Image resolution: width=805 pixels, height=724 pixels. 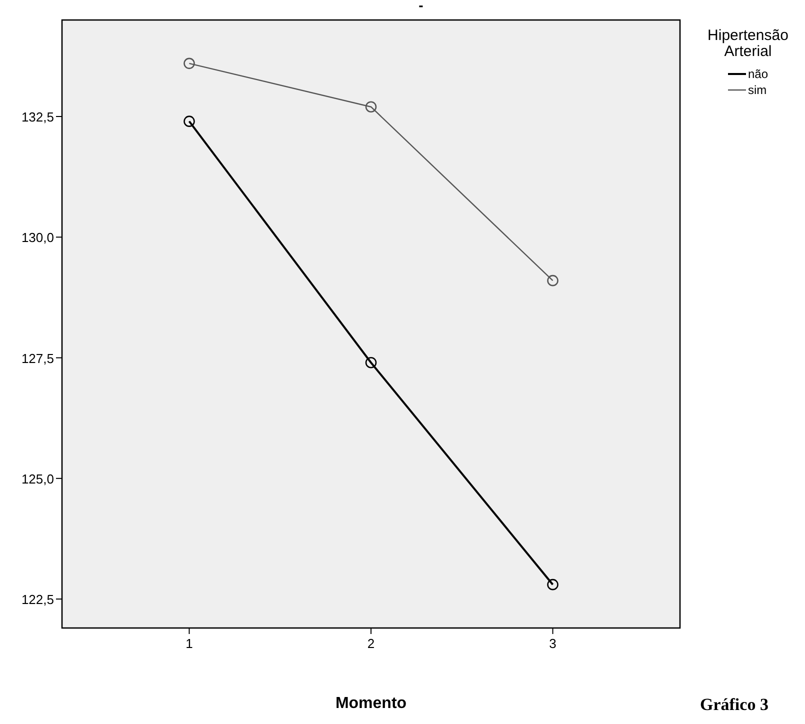 What do you see at coordinates (37, 600) in the screenshot?
I see `y-tick-label: 122,5` at bounding box center [37, 600].